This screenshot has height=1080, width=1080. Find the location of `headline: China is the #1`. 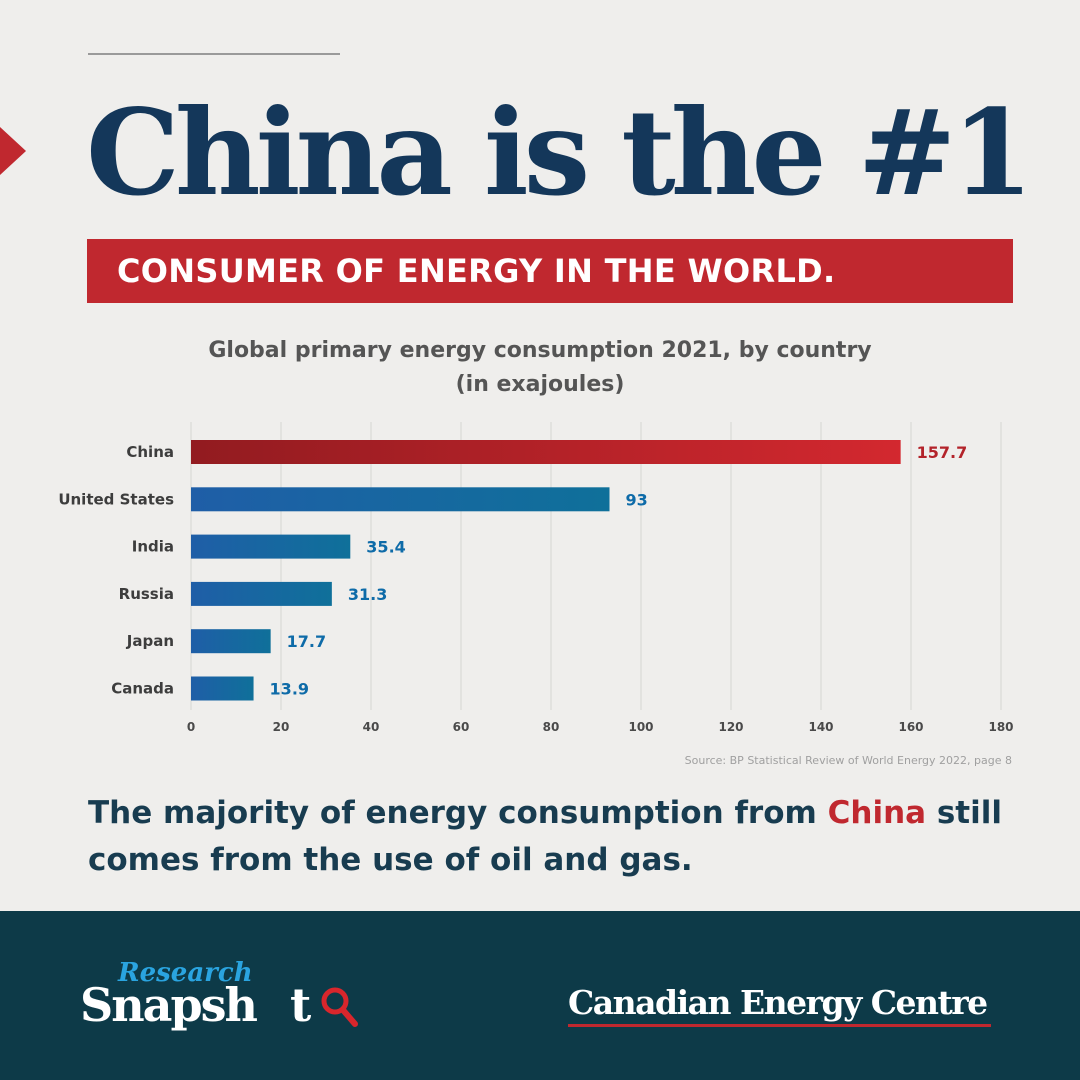

headline: China is the #1 is located at coordinates (560, 152).